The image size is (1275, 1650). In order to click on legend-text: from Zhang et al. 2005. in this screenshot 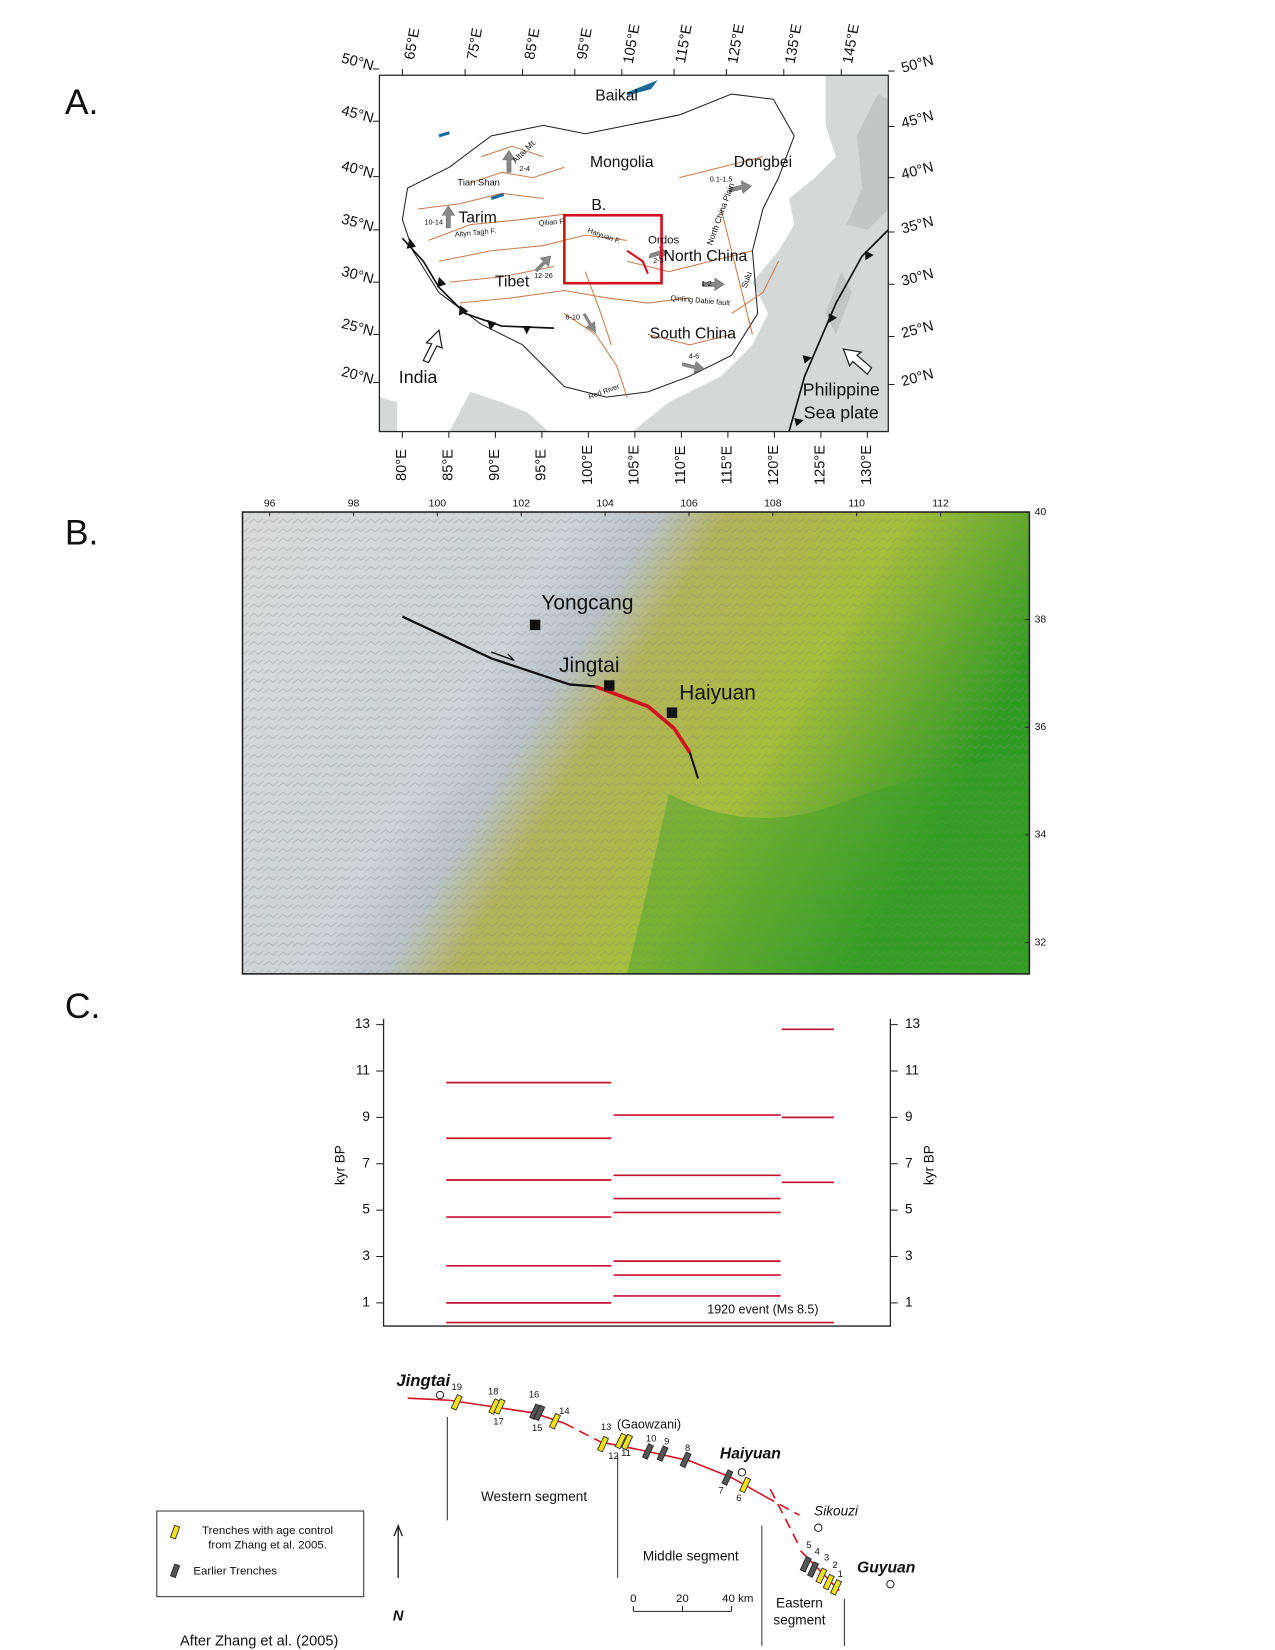, I will do `click(267, 1546)`.